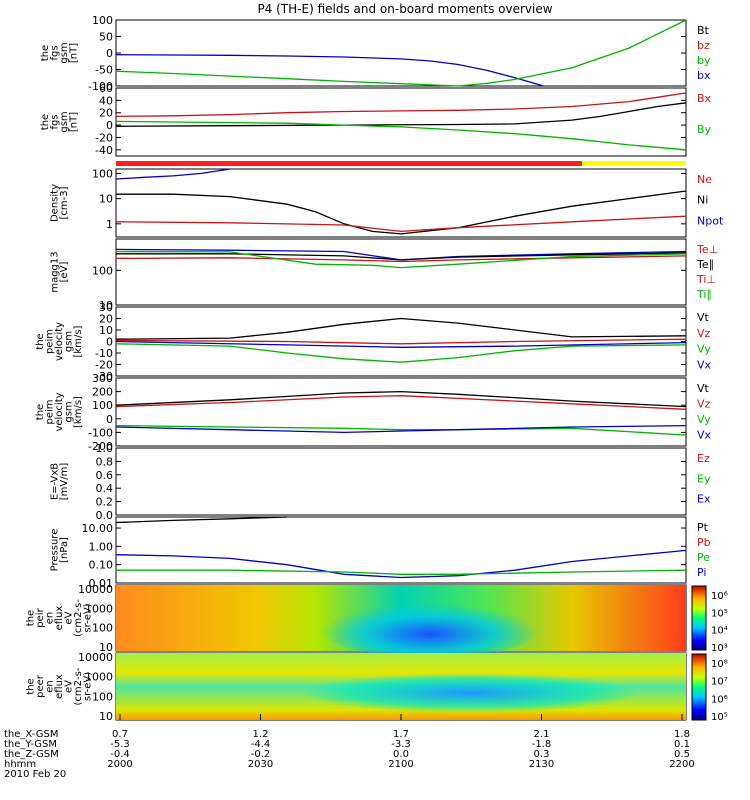  Describe the element at coordinates (682, 744) in the screenshot. I see `footer-value: 0.1` at that location.